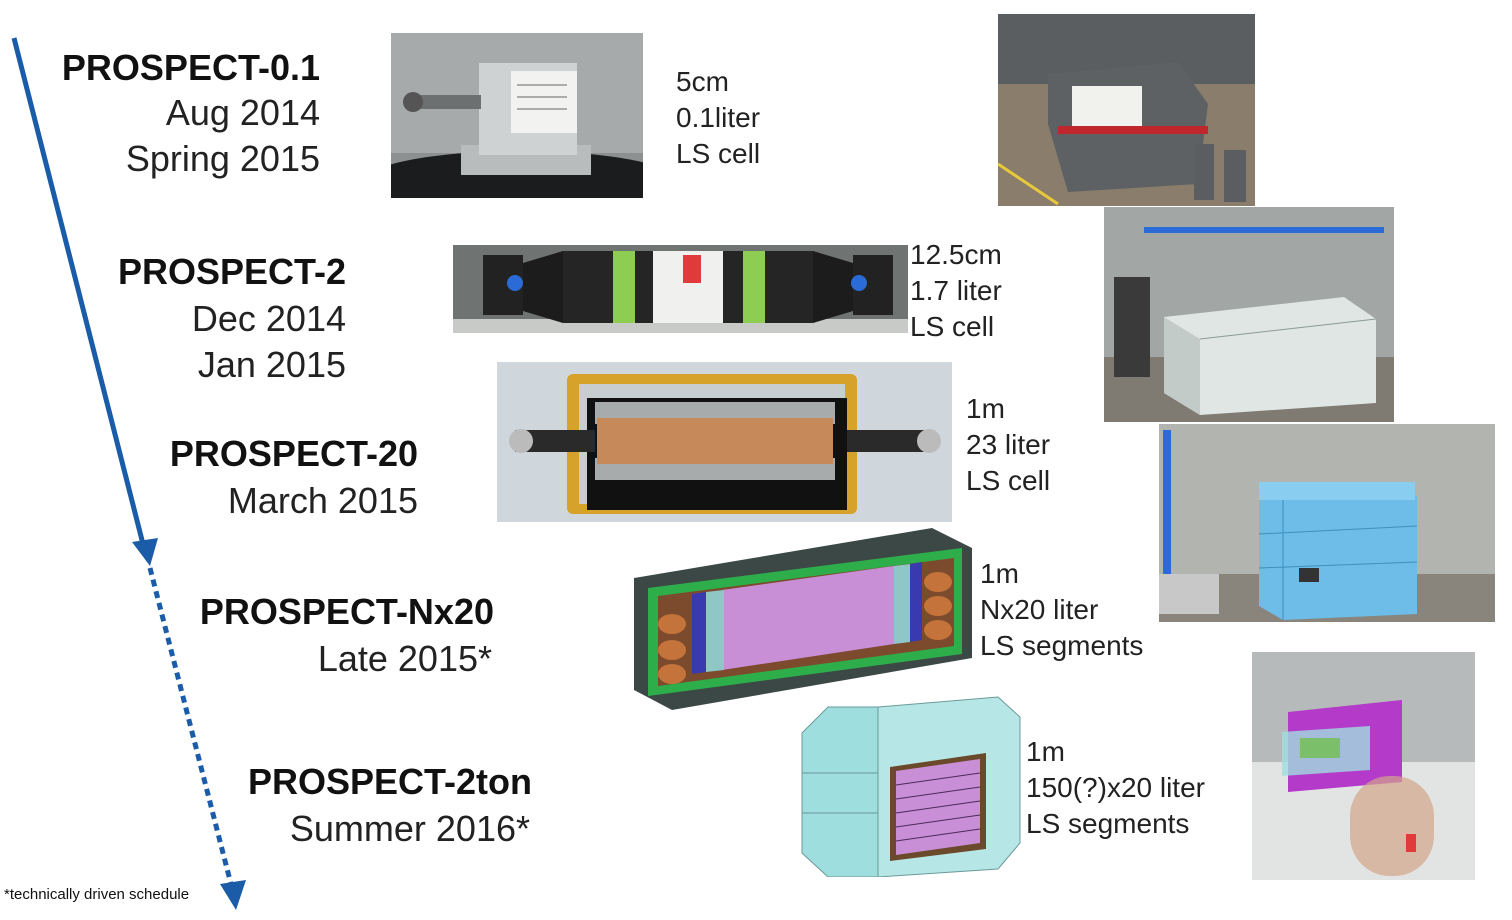  I want to click on stage-date-3a: Late 2015*, so click(404, 658).